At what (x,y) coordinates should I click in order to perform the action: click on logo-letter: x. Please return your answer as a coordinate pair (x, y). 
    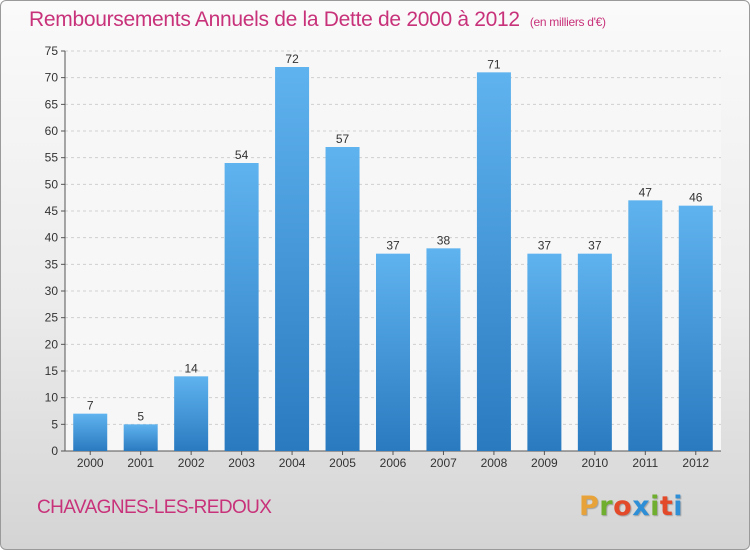
    Looking at the image, I should click on (641, 506).